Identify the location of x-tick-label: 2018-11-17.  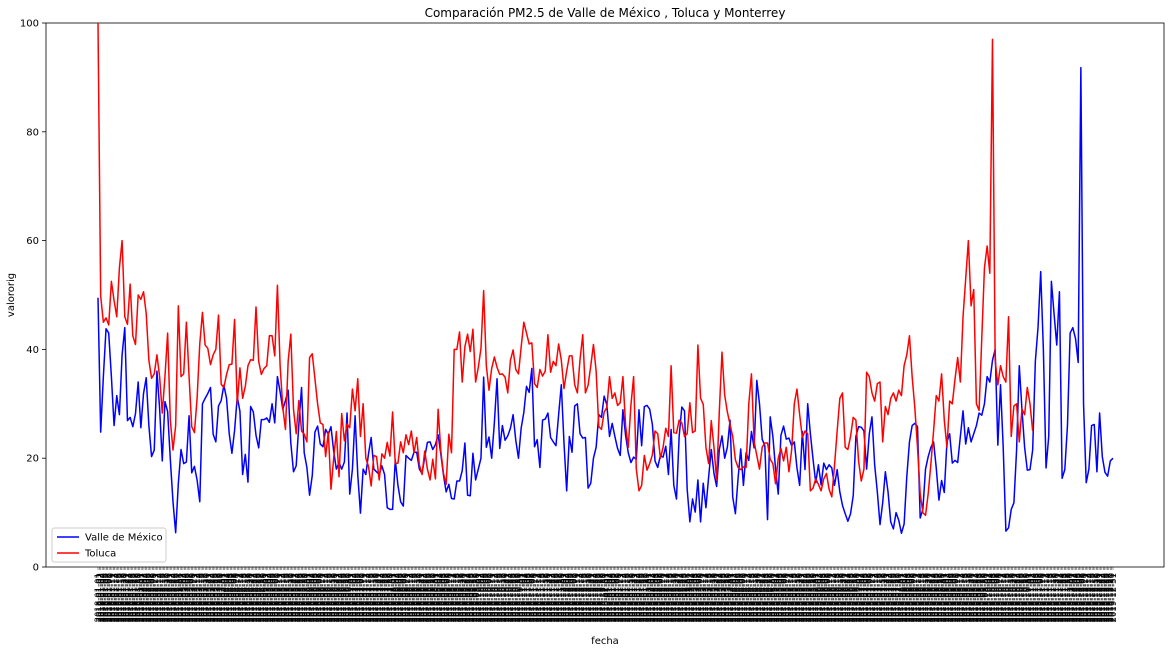
(545, 597).